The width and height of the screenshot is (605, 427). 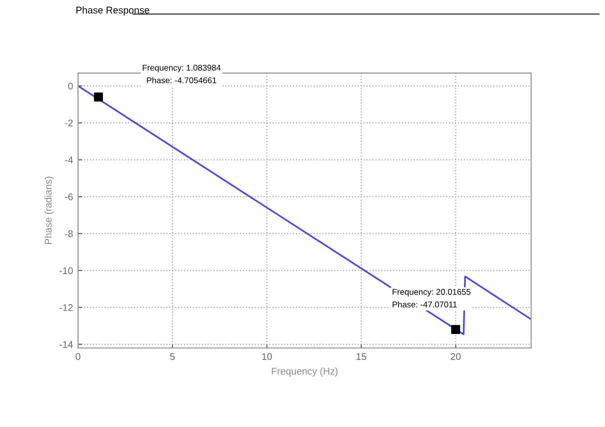 What do you see at coordinates (66, 307) in the screenshot?
I see `y-tick-label: -12` at bounding box center [66, 307].